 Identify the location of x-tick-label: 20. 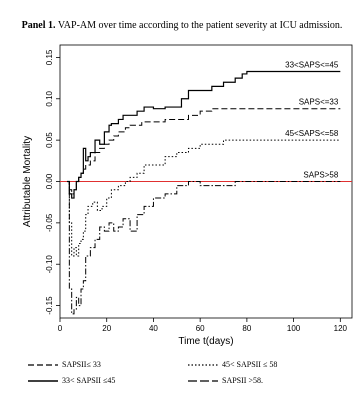
(106, 328).